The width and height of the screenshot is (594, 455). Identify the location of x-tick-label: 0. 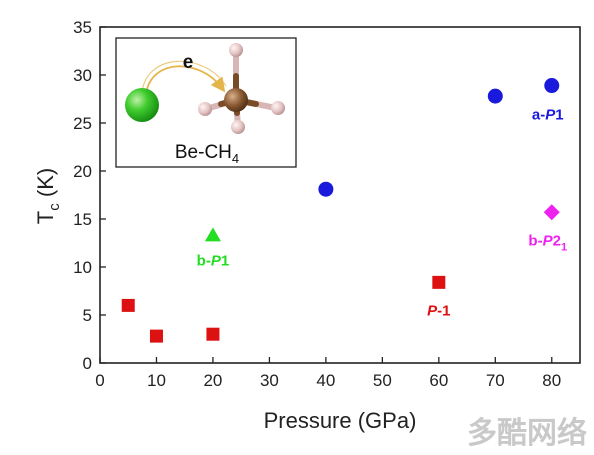
(99, 380).